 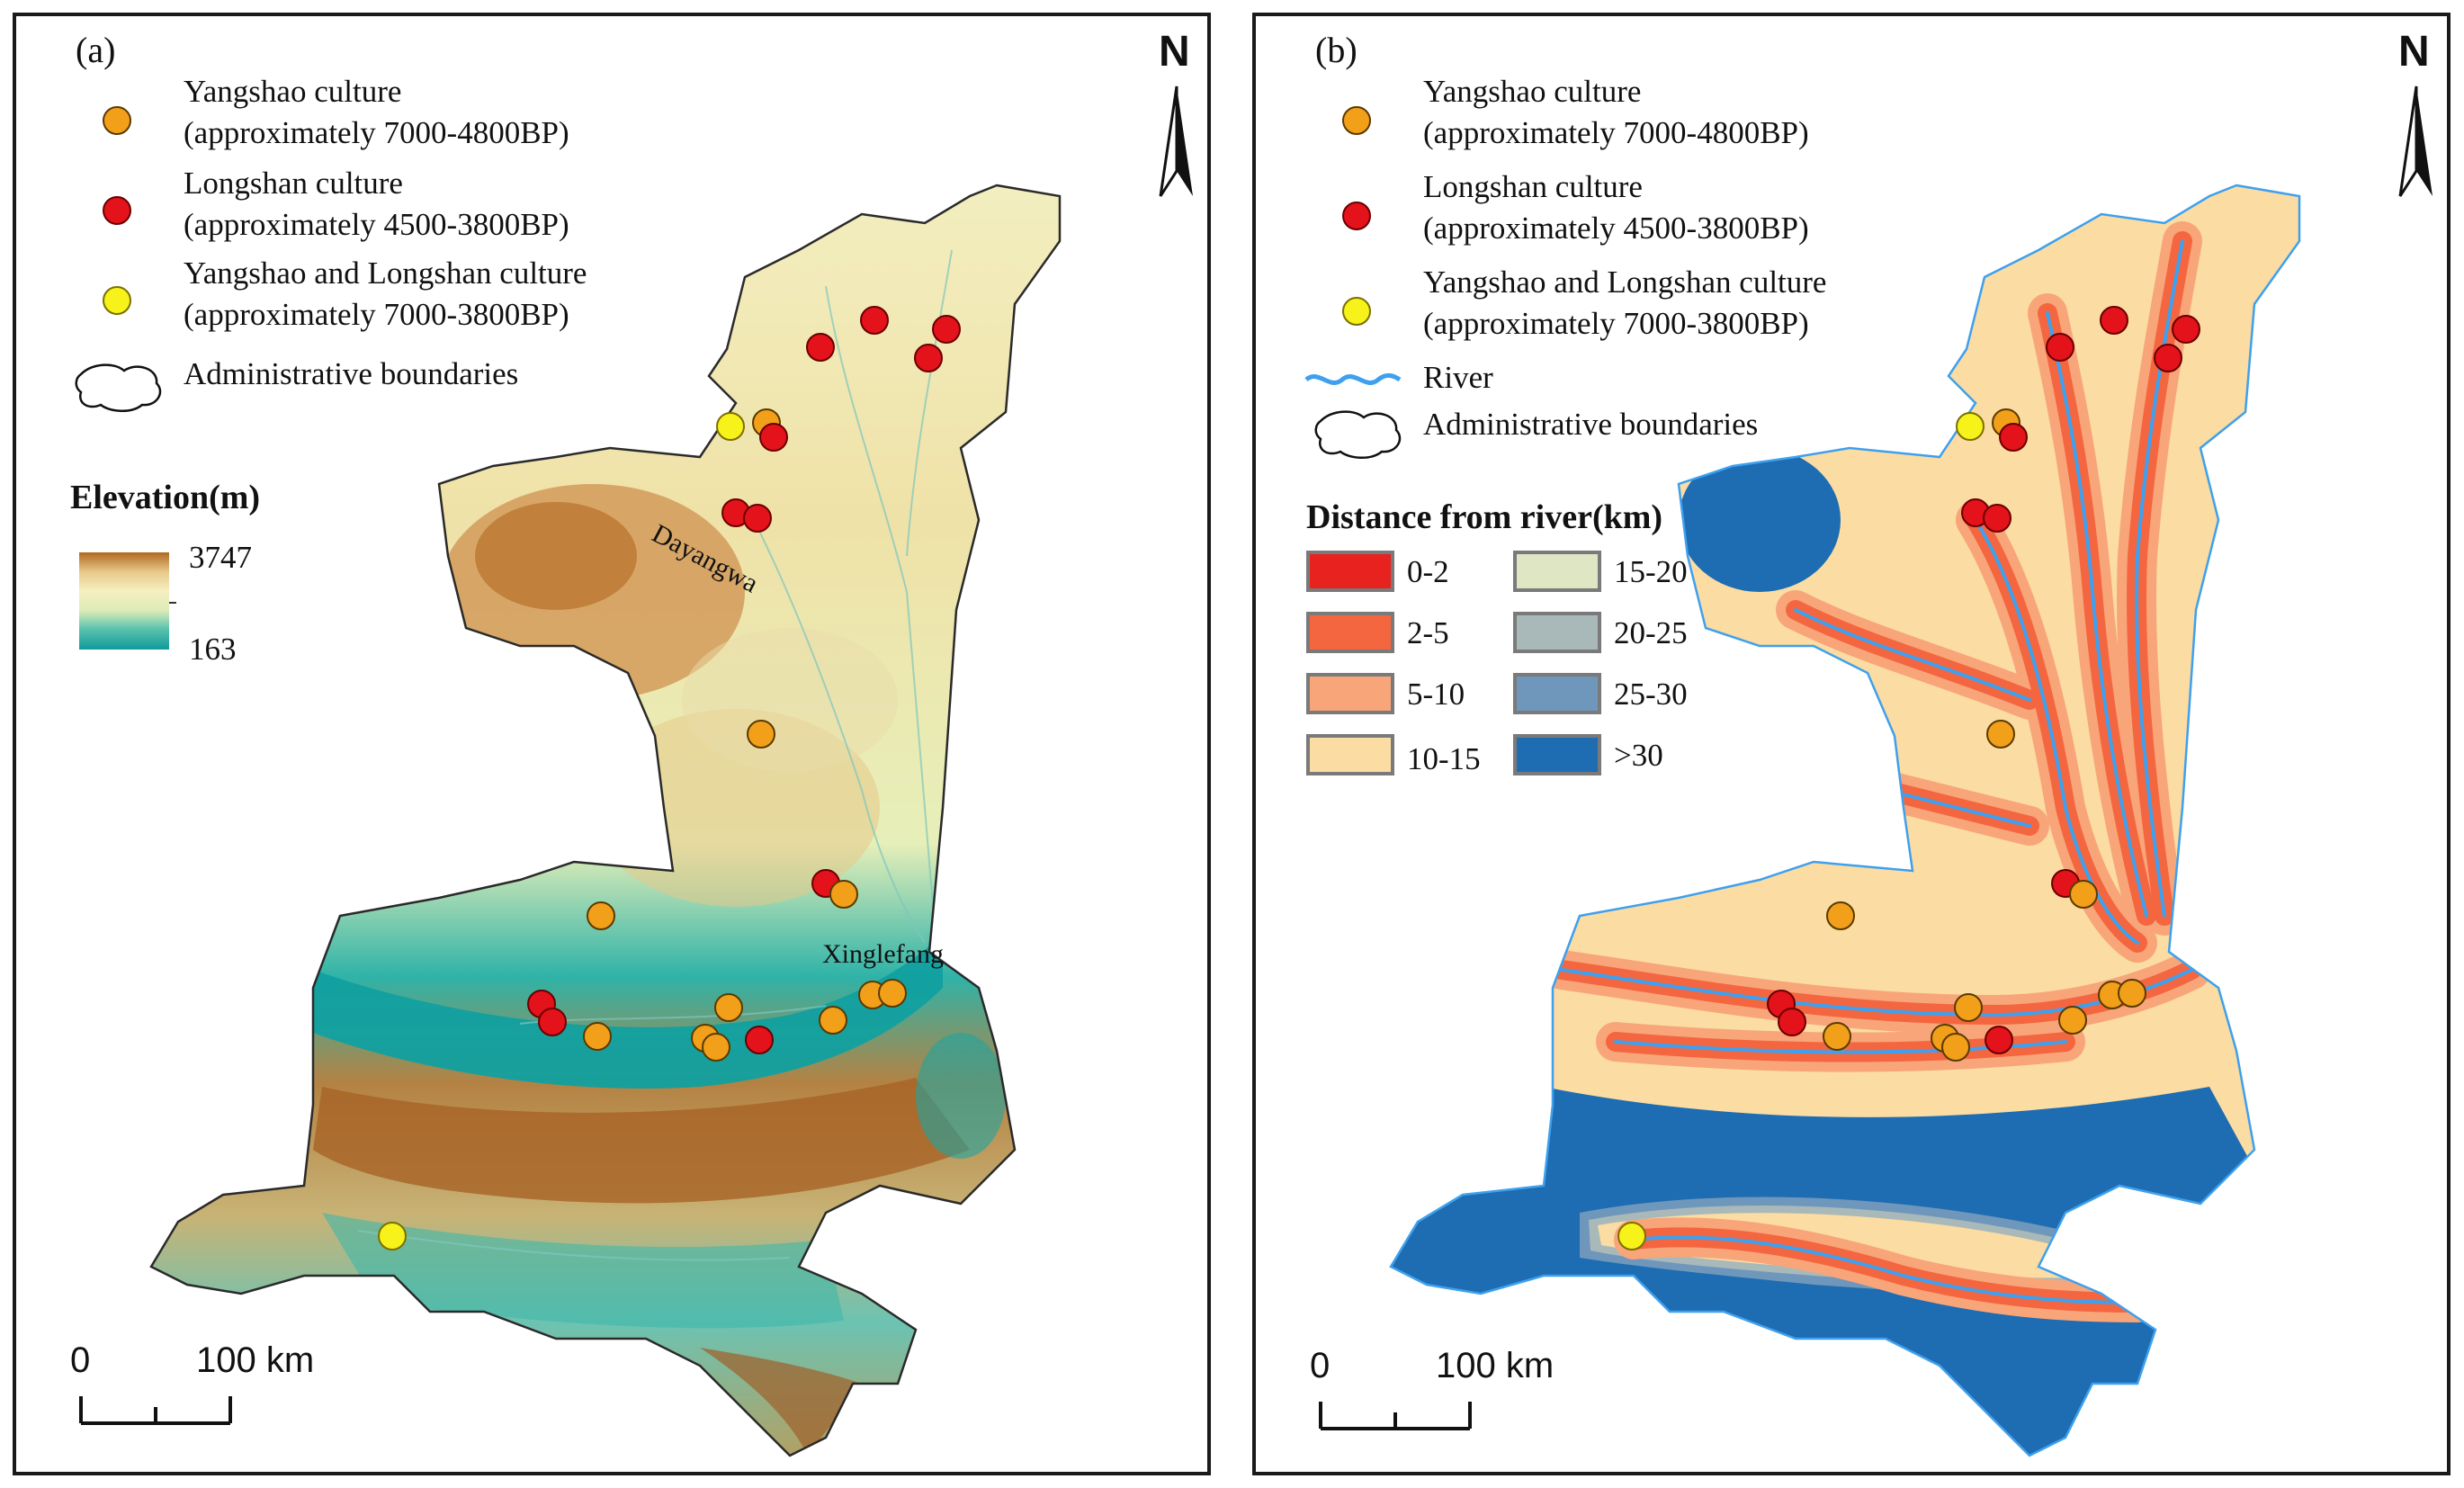 I want to click on panel-tag: (a), so click(x=96, y=50).